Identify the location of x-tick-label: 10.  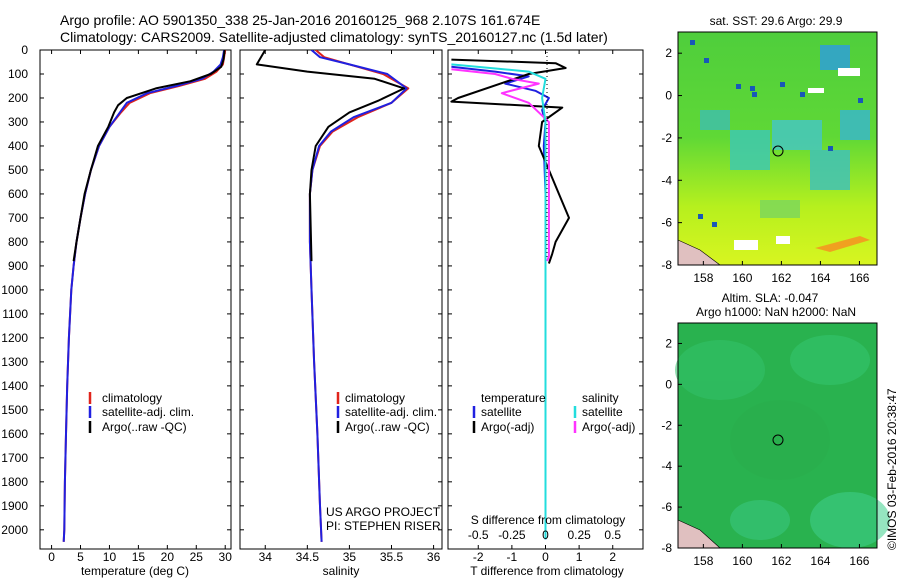
(110, 557).